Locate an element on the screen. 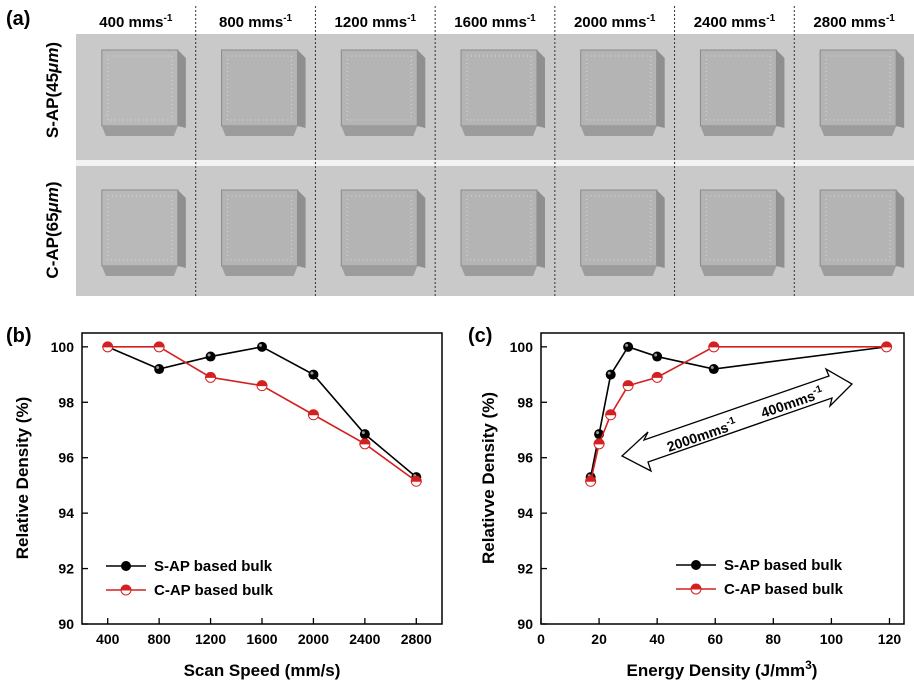 This screenshot has height=696, width=914. legend-b-s-ap-marker is located at coordinates (126, 566).